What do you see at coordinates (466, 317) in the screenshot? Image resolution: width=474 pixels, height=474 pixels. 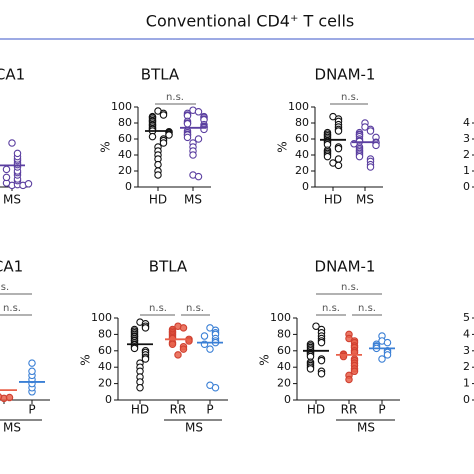 I see `y-tick-label: 5` at bounding box center [466, 317].